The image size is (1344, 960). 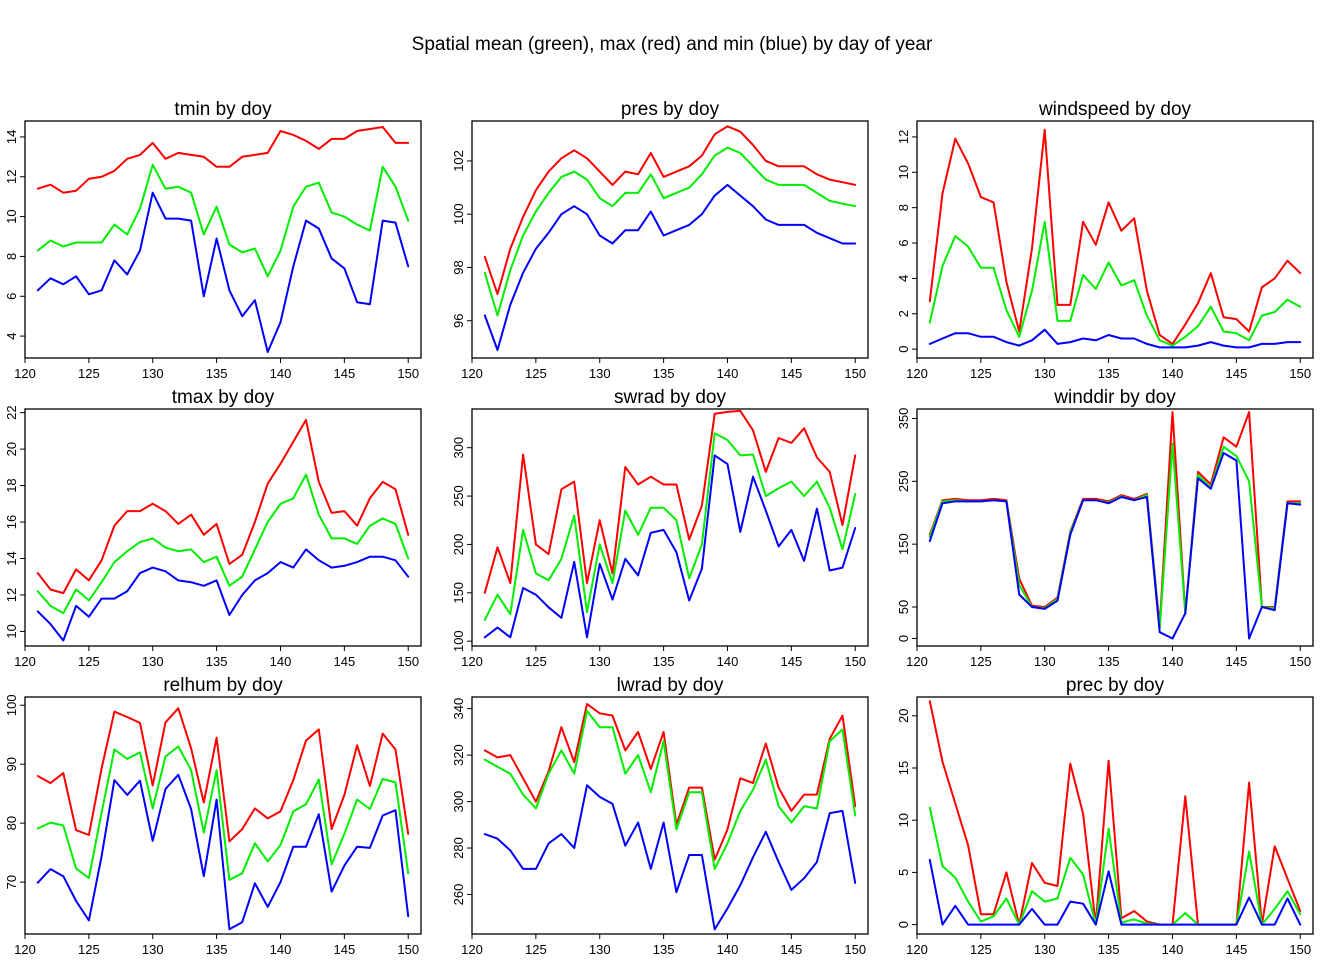 I want to click on y-tick-label: 100, so click(x=11, y=705).